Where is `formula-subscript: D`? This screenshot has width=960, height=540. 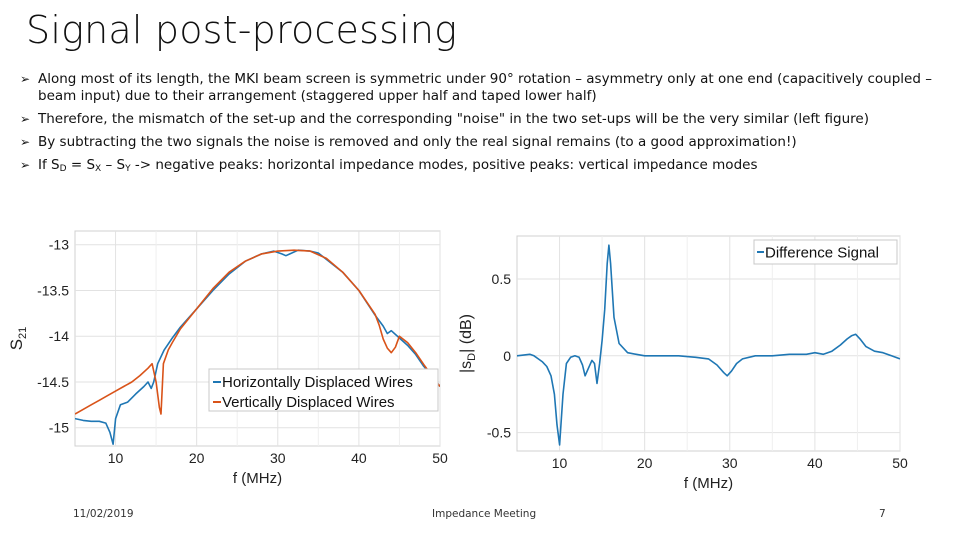 formula-subscript: D is located at coordinates (63, 169).